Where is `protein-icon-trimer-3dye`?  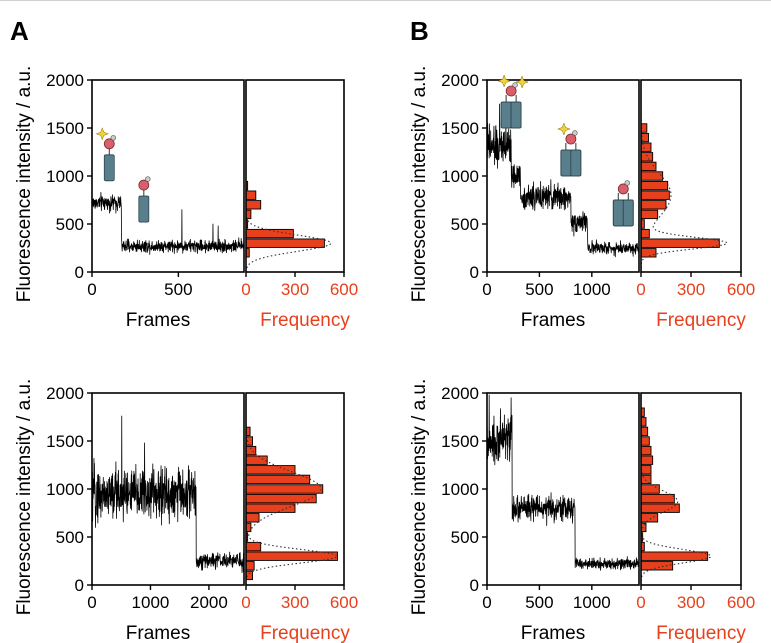 protein-icon-trimer-3dye is located at coordinates (513, 101).